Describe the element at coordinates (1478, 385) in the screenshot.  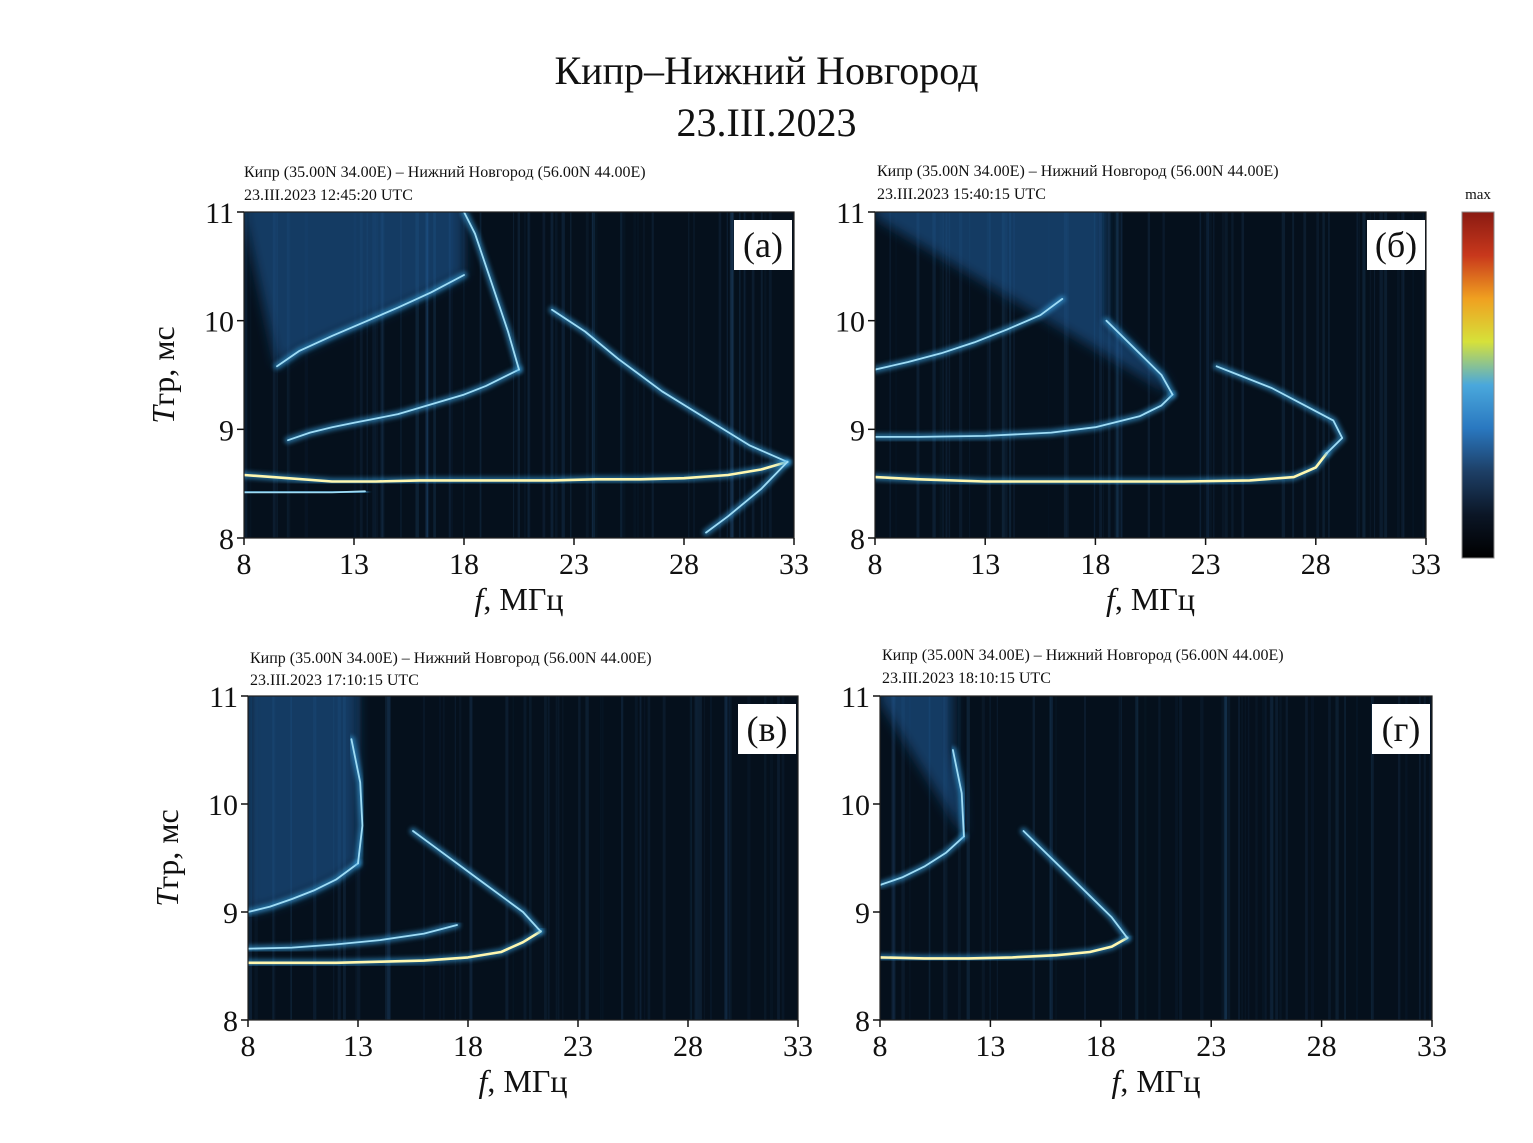
I see `colorbar-gradient` at that location.